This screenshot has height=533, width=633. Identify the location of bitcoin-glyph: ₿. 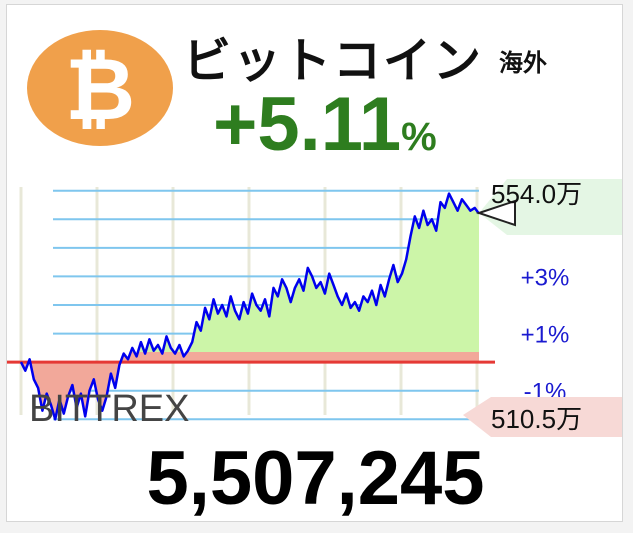
(100, 90).